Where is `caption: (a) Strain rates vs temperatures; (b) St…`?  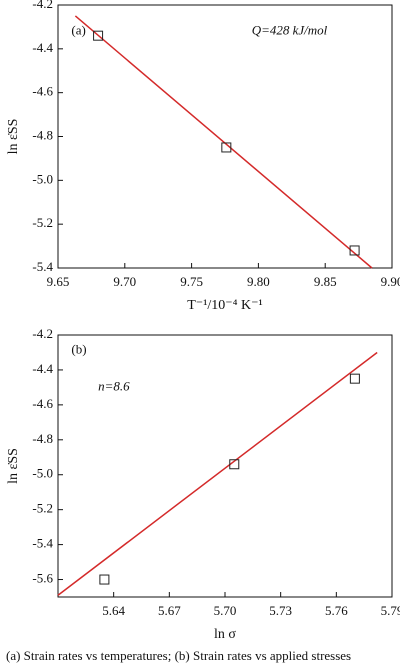 caption: (a) Strain rates vs temperatures; (b) St… is located at coordinates (178, 655).